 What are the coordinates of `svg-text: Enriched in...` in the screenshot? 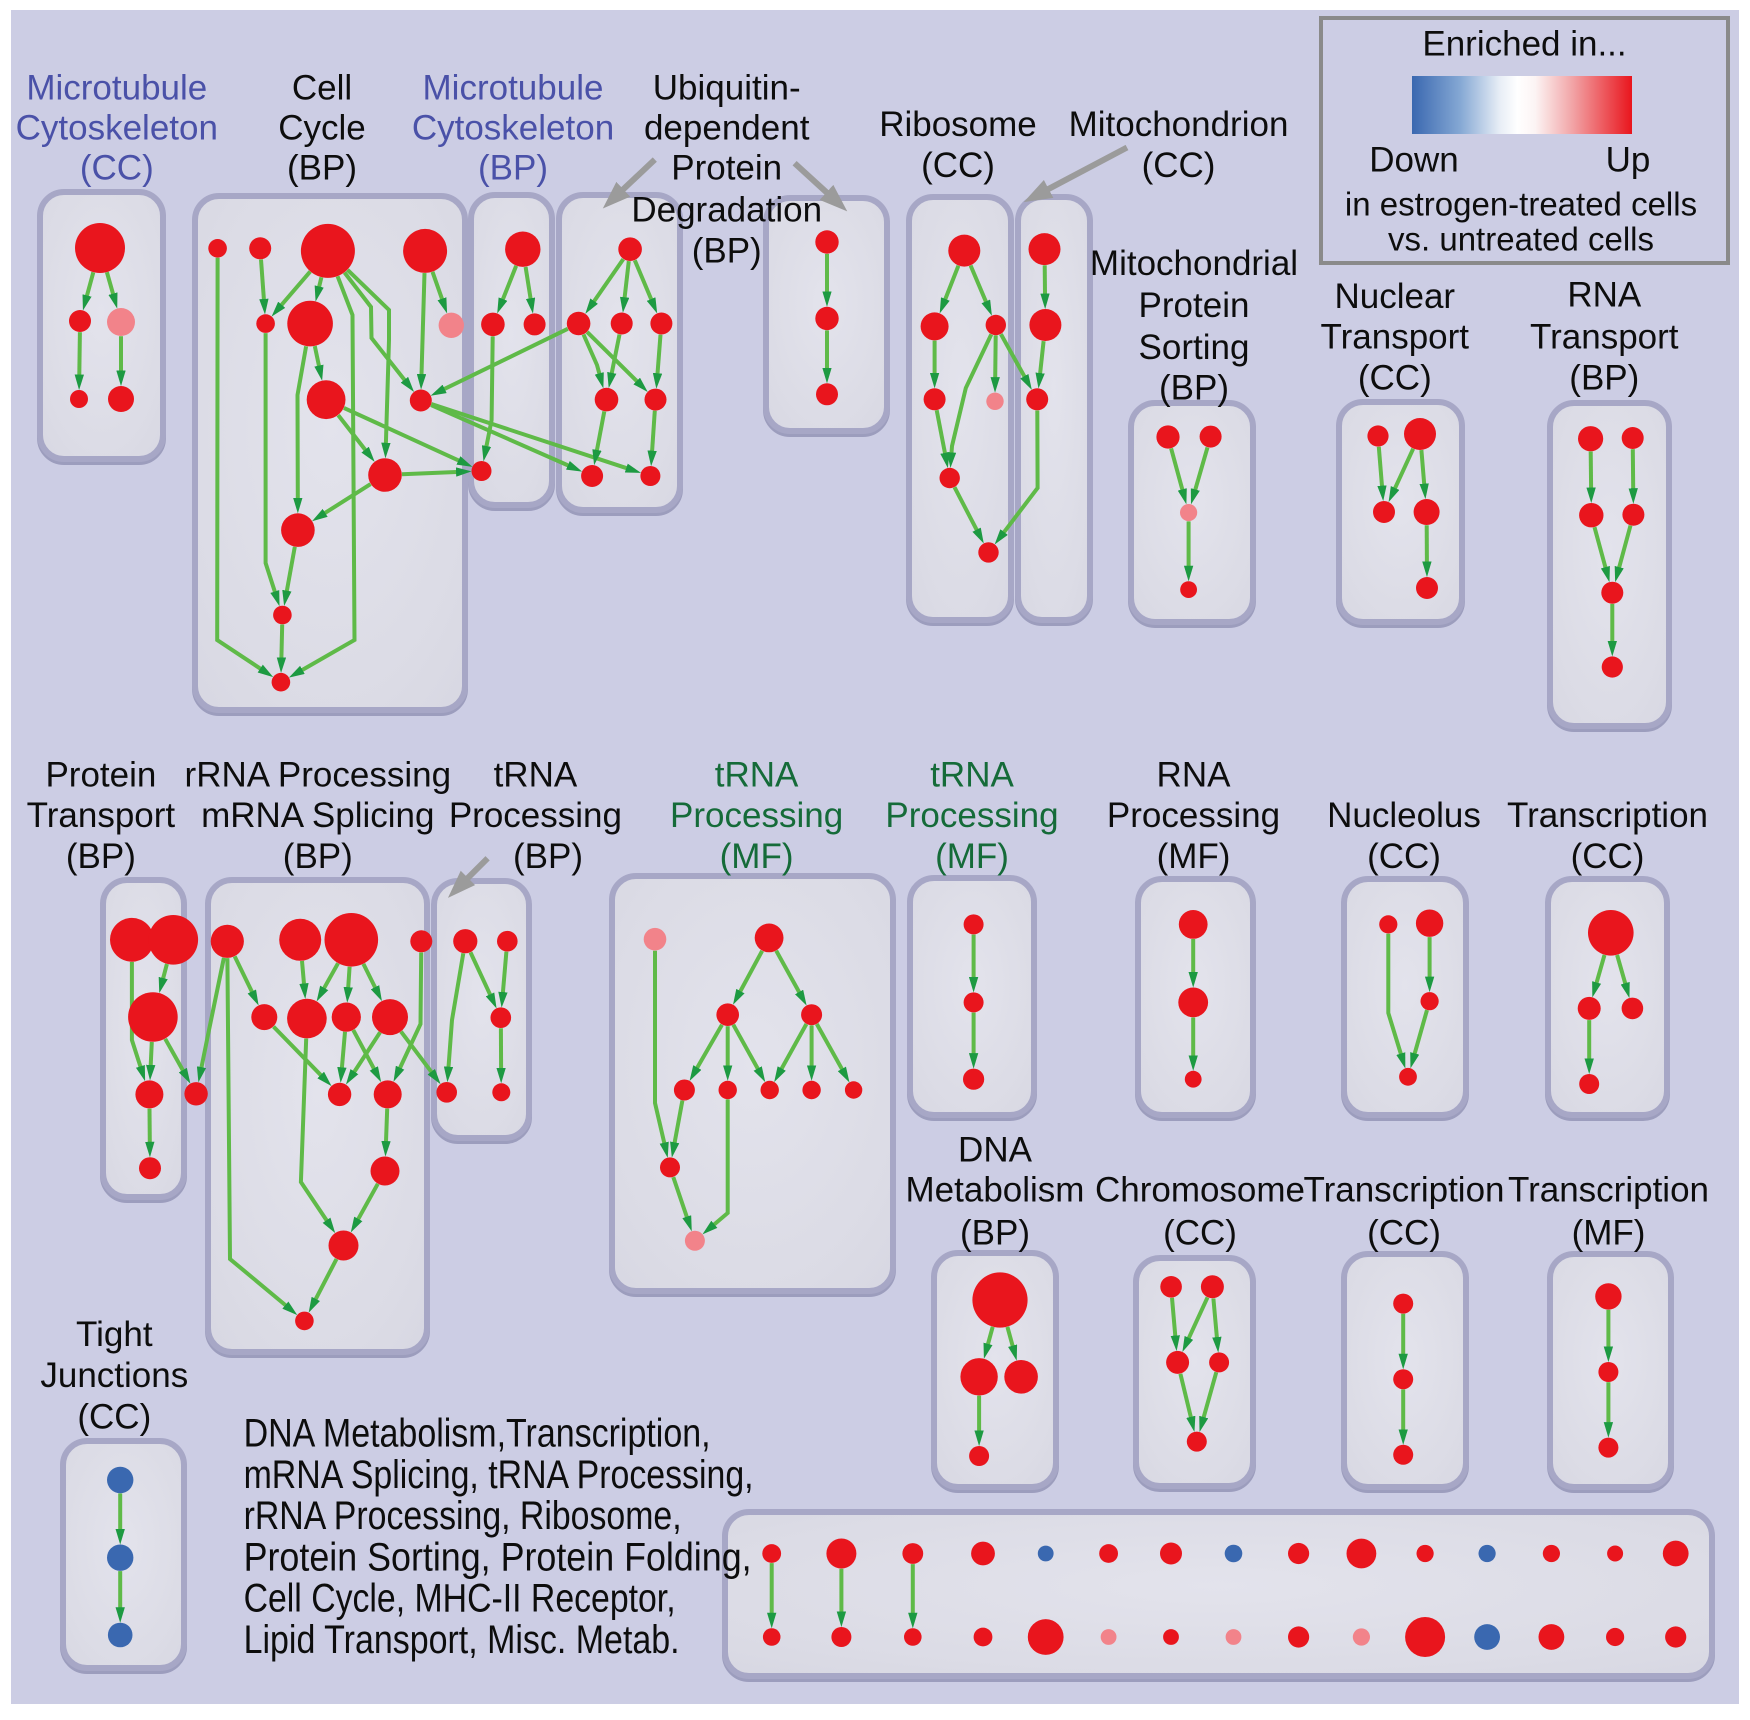 It's located at (1524, 44).